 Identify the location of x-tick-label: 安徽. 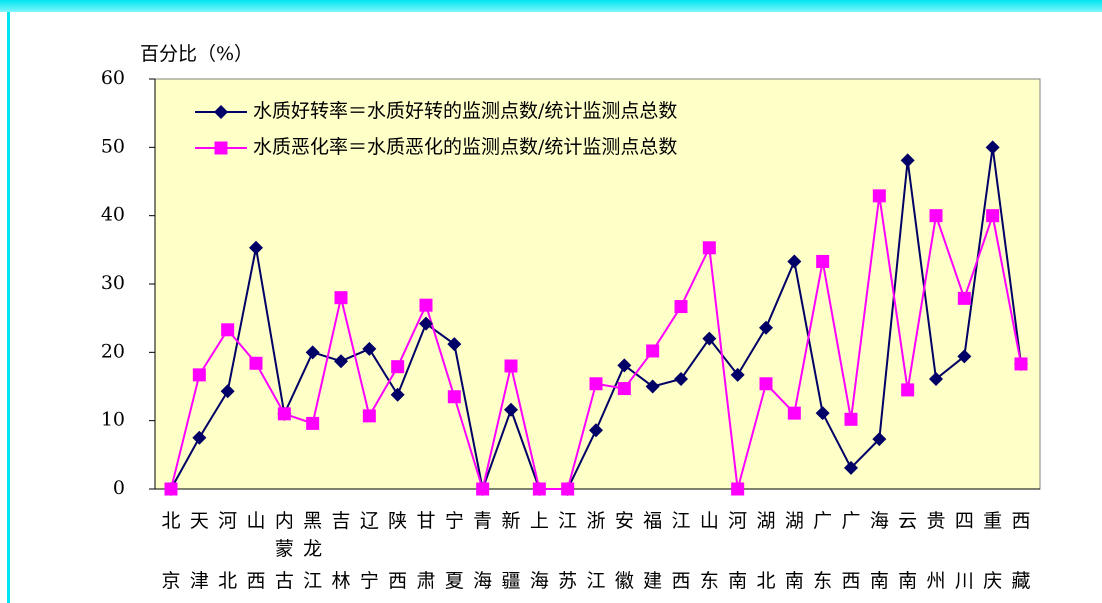
(624, 551).